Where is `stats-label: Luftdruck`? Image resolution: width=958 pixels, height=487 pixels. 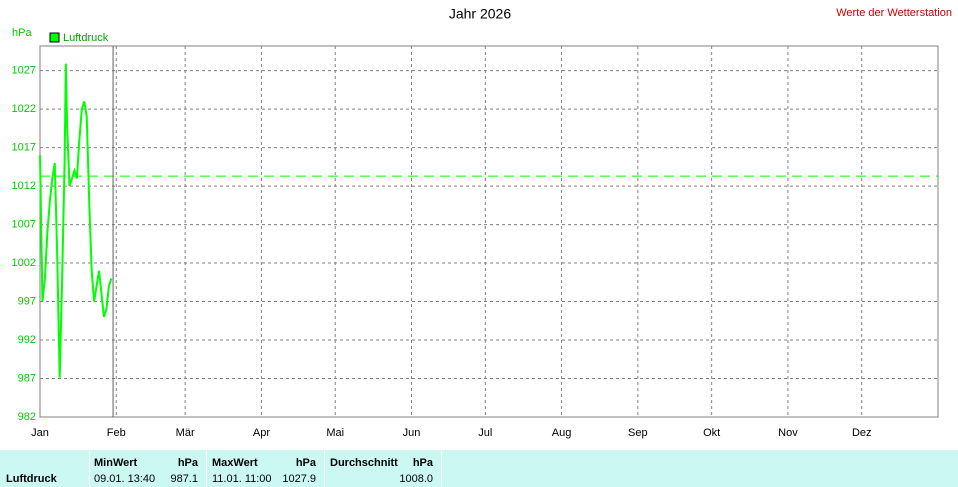
stats-label: Luftdruck is located at coordinates (31, 479).